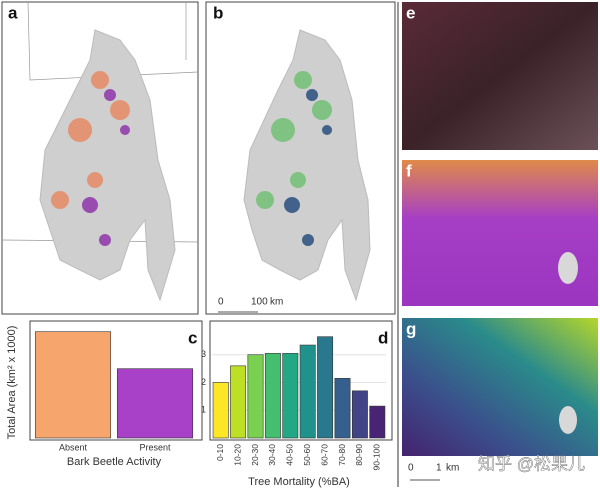 This screenshot has width=600, height=489. What do you see at coordinates (500, 387) in the screenshot?
I see `image-g` at bounding box center [500, 387].